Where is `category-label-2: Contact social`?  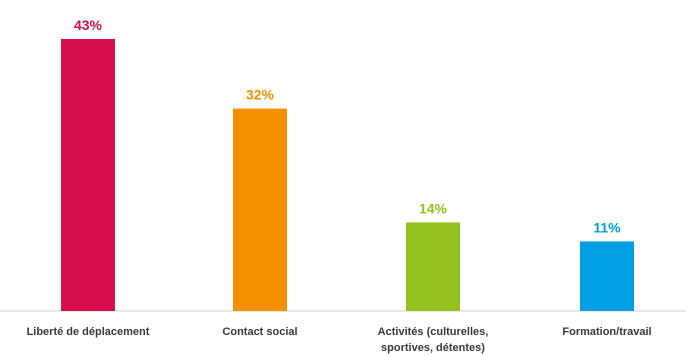 category-label-2: Contact social is located at coordinates (259, 332).